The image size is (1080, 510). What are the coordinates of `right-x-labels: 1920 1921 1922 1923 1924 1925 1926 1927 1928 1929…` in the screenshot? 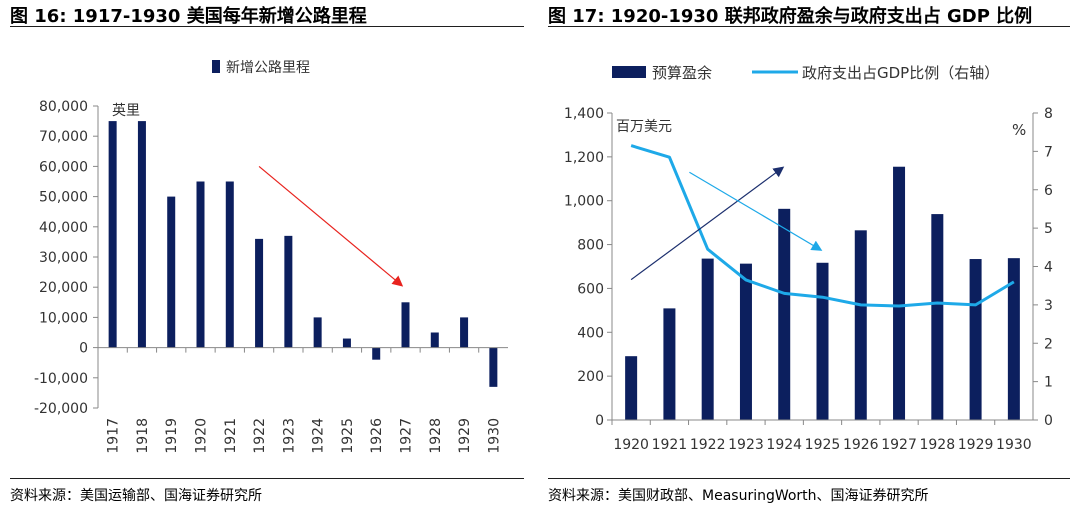 It's located at (821, 436).